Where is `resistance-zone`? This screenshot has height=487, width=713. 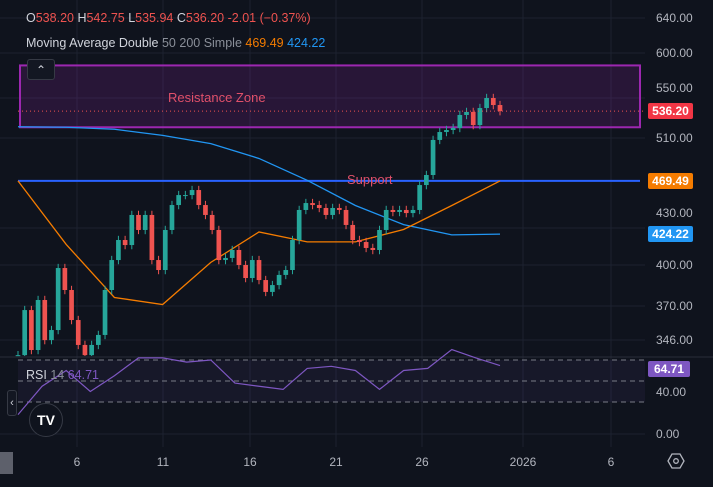
resistance-zone is located at coordinates (330, 96).